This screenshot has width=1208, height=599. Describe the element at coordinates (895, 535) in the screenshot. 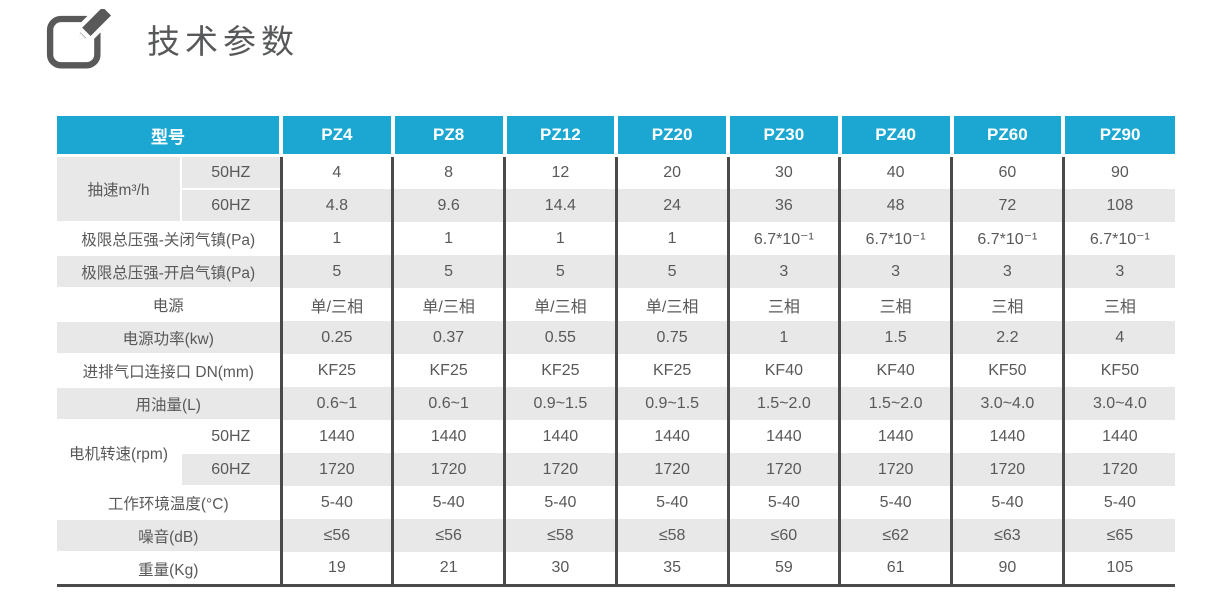

I see `spec-value-cell: ≤62` at that location.